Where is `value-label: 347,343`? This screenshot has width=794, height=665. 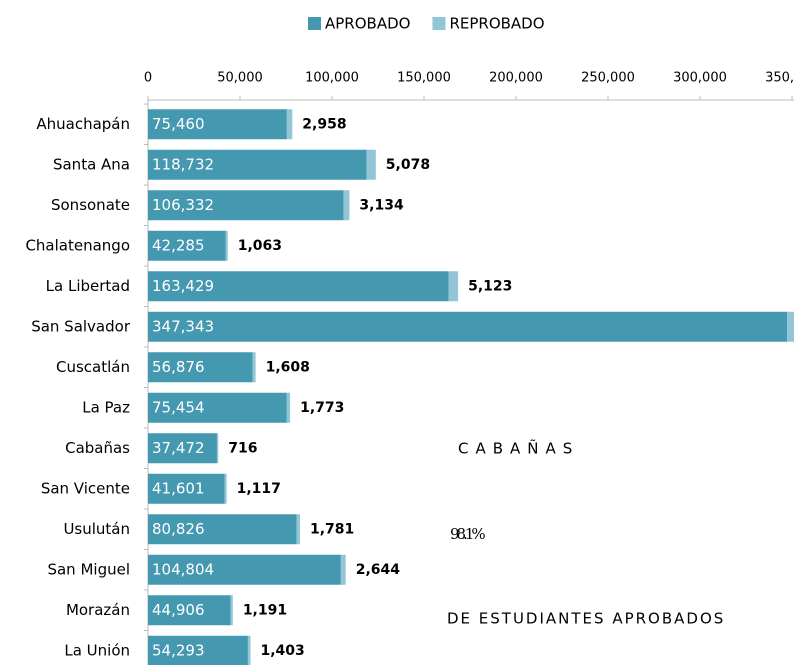 value-label: 347,343 is located at coordinates (183, 326).